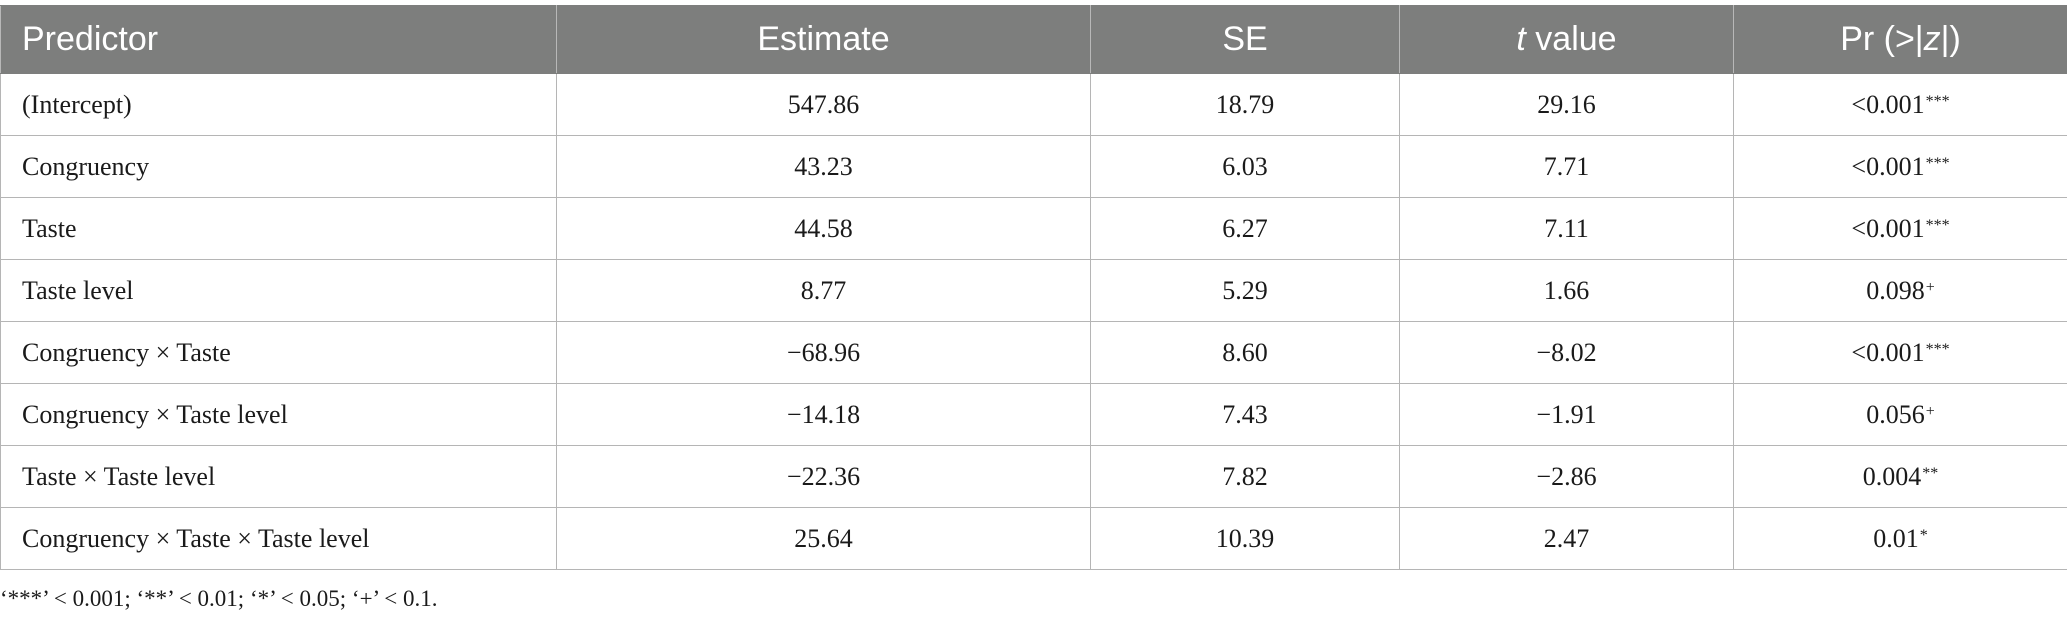  Describe the element at coordinates (278, 228) in the screenshot. I see `cell-predictor: Taste` at that location.